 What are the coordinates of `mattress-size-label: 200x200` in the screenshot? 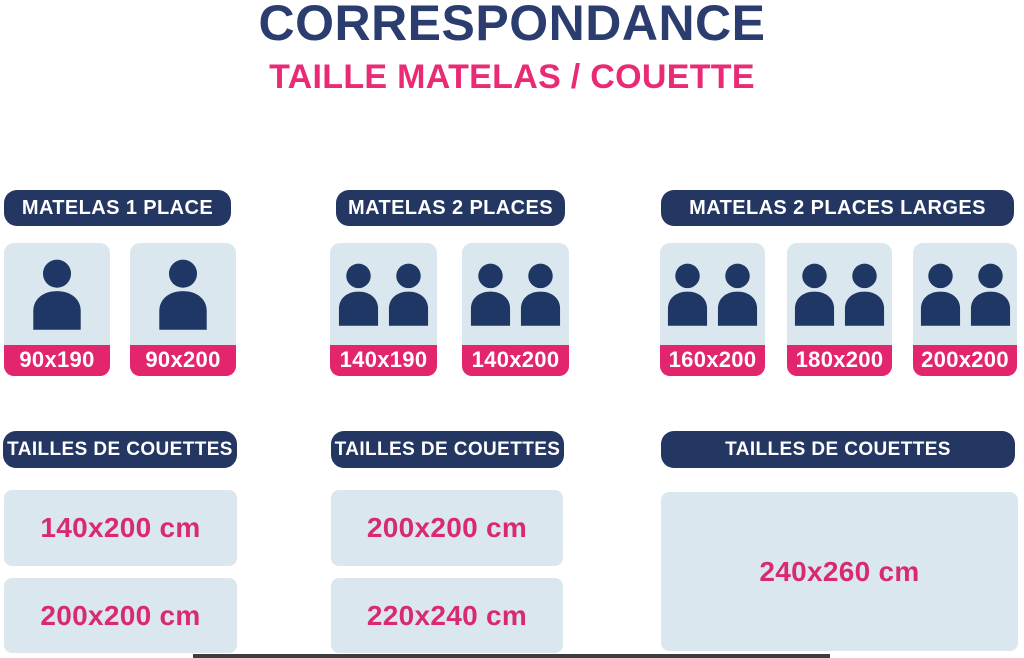 It's located at (965, 360).